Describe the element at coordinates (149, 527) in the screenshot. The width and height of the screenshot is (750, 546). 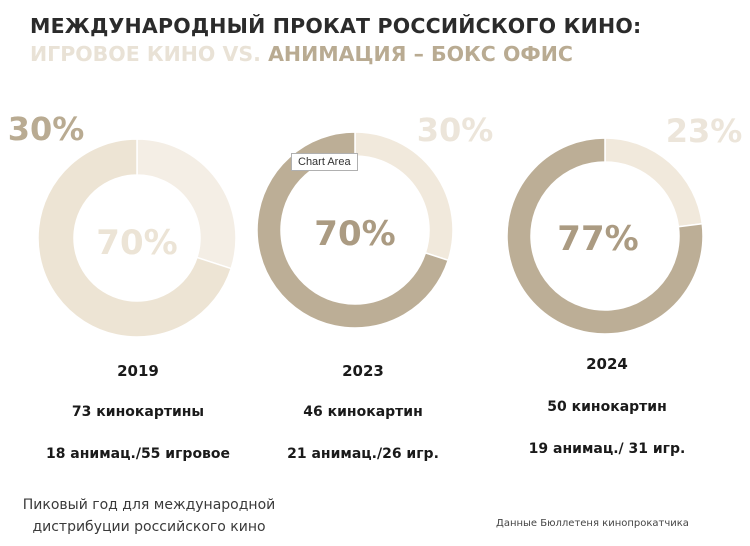
I see `note-line-2: дистрибуции российского кино` at that location.